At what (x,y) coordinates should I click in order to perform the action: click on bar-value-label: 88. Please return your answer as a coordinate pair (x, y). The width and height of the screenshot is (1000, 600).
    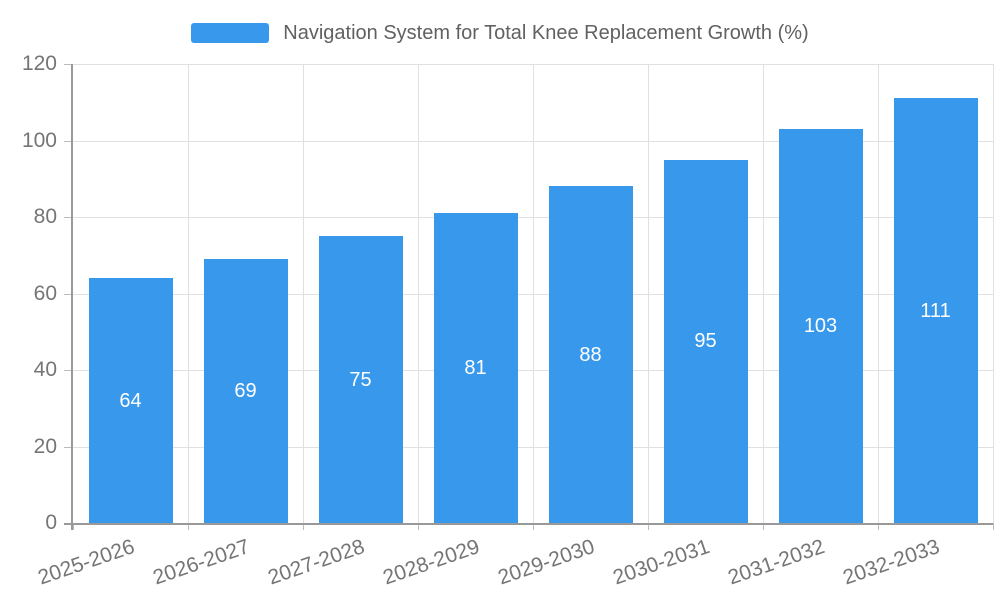
    Looking at the image, I should click on (590, 354).